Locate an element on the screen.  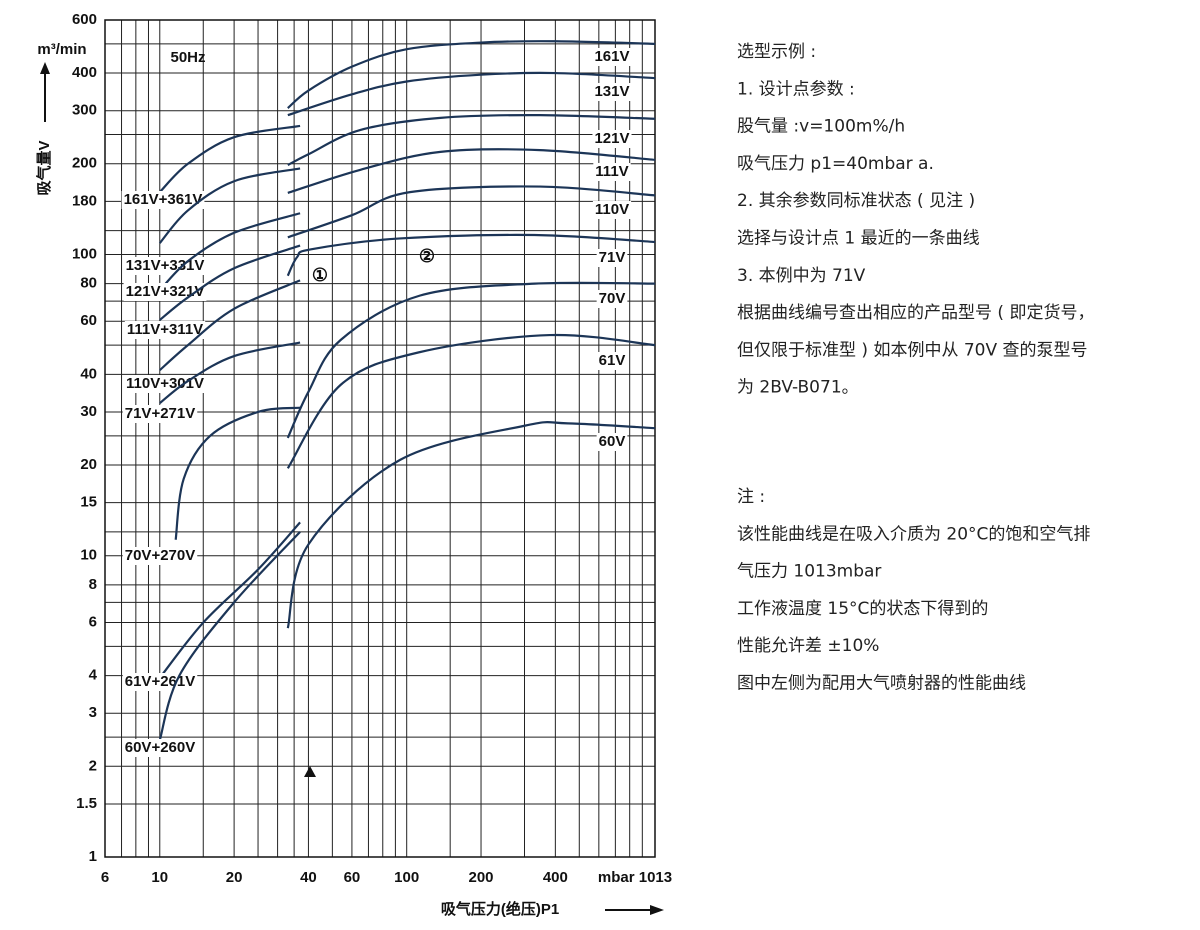
curve-label: 161V is located at coordinates (611, 56).